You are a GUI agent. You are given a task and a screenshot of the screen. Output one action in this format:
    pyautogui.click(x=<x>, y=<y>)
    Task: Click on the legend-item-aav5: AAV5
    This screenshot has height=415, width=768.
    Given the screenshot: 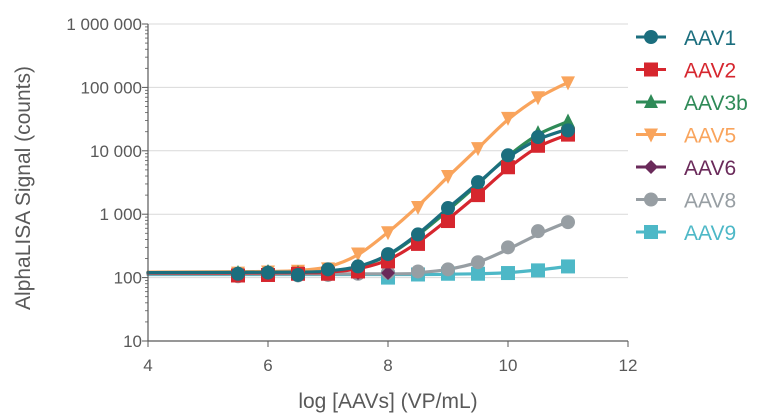 What is the action you would take?
    pyautogui.click(x=686, y=136)
    